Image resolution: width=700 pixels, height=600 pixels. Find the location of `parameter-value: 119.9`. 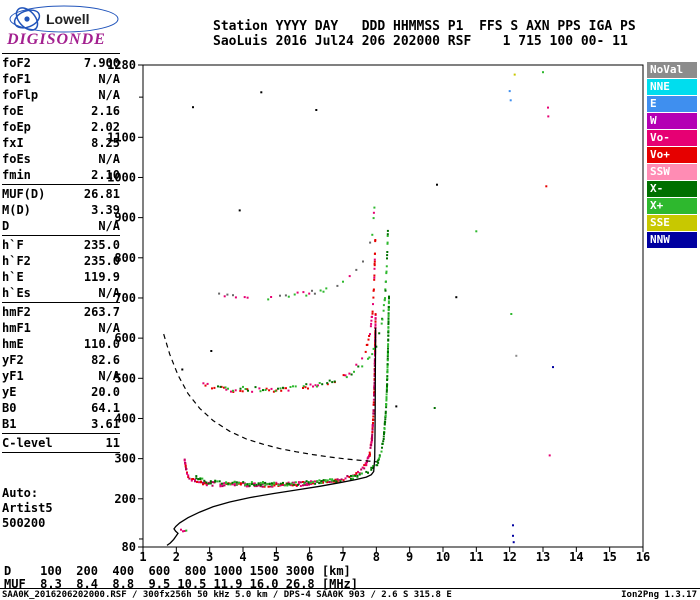

parameter-value: 119.9 is located at coordinates (101, 277).